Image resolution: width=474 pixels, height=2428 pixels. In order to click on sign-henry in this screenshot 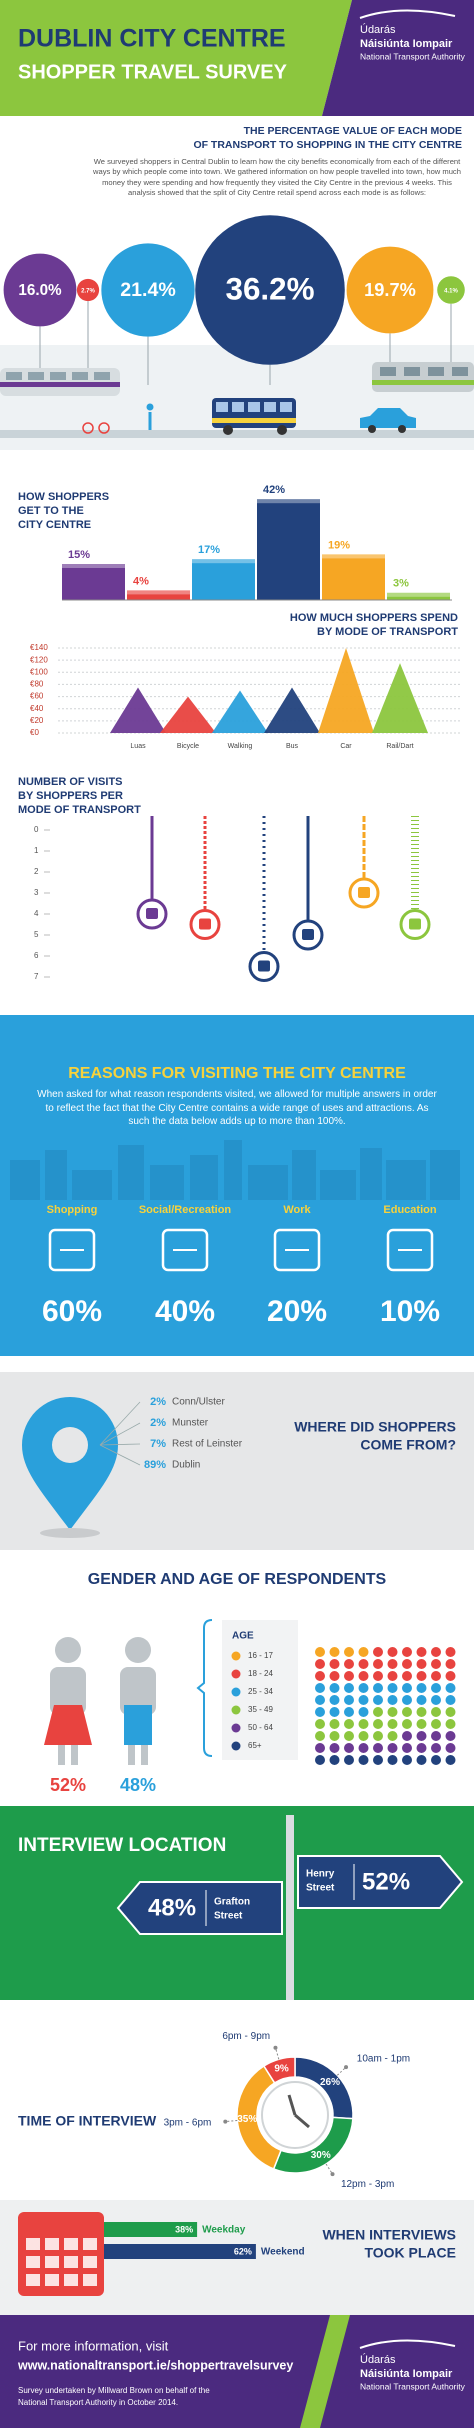, I will do `click(380, 1882)`.